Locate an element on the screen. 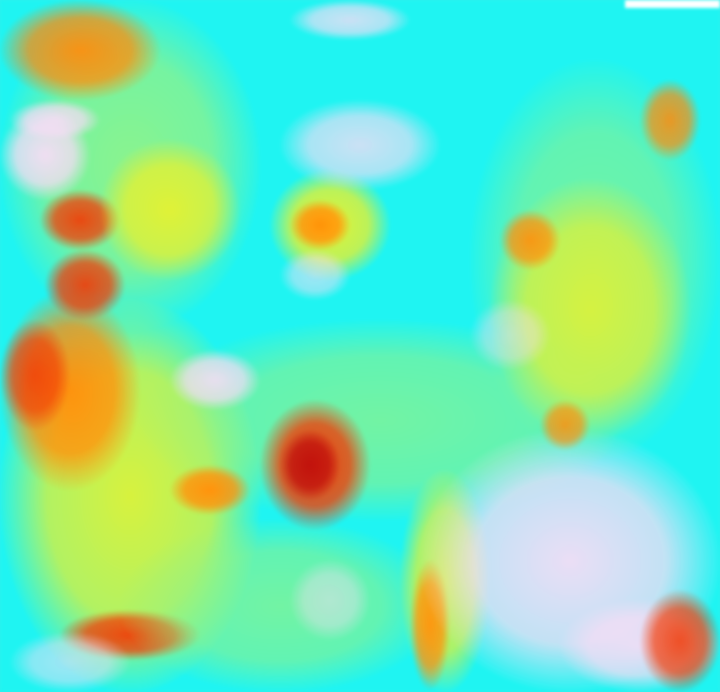 The image size is (720, 692). northeast-orange is located at coordinates (670, 120).